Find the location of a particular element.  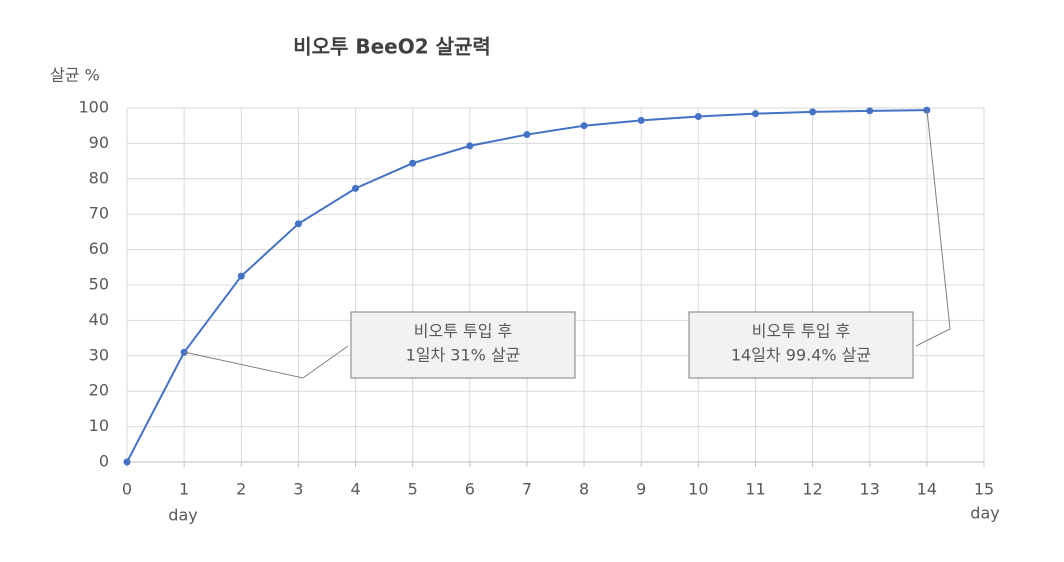

x-tick-label: 2 is located at coordinates (241, 489).